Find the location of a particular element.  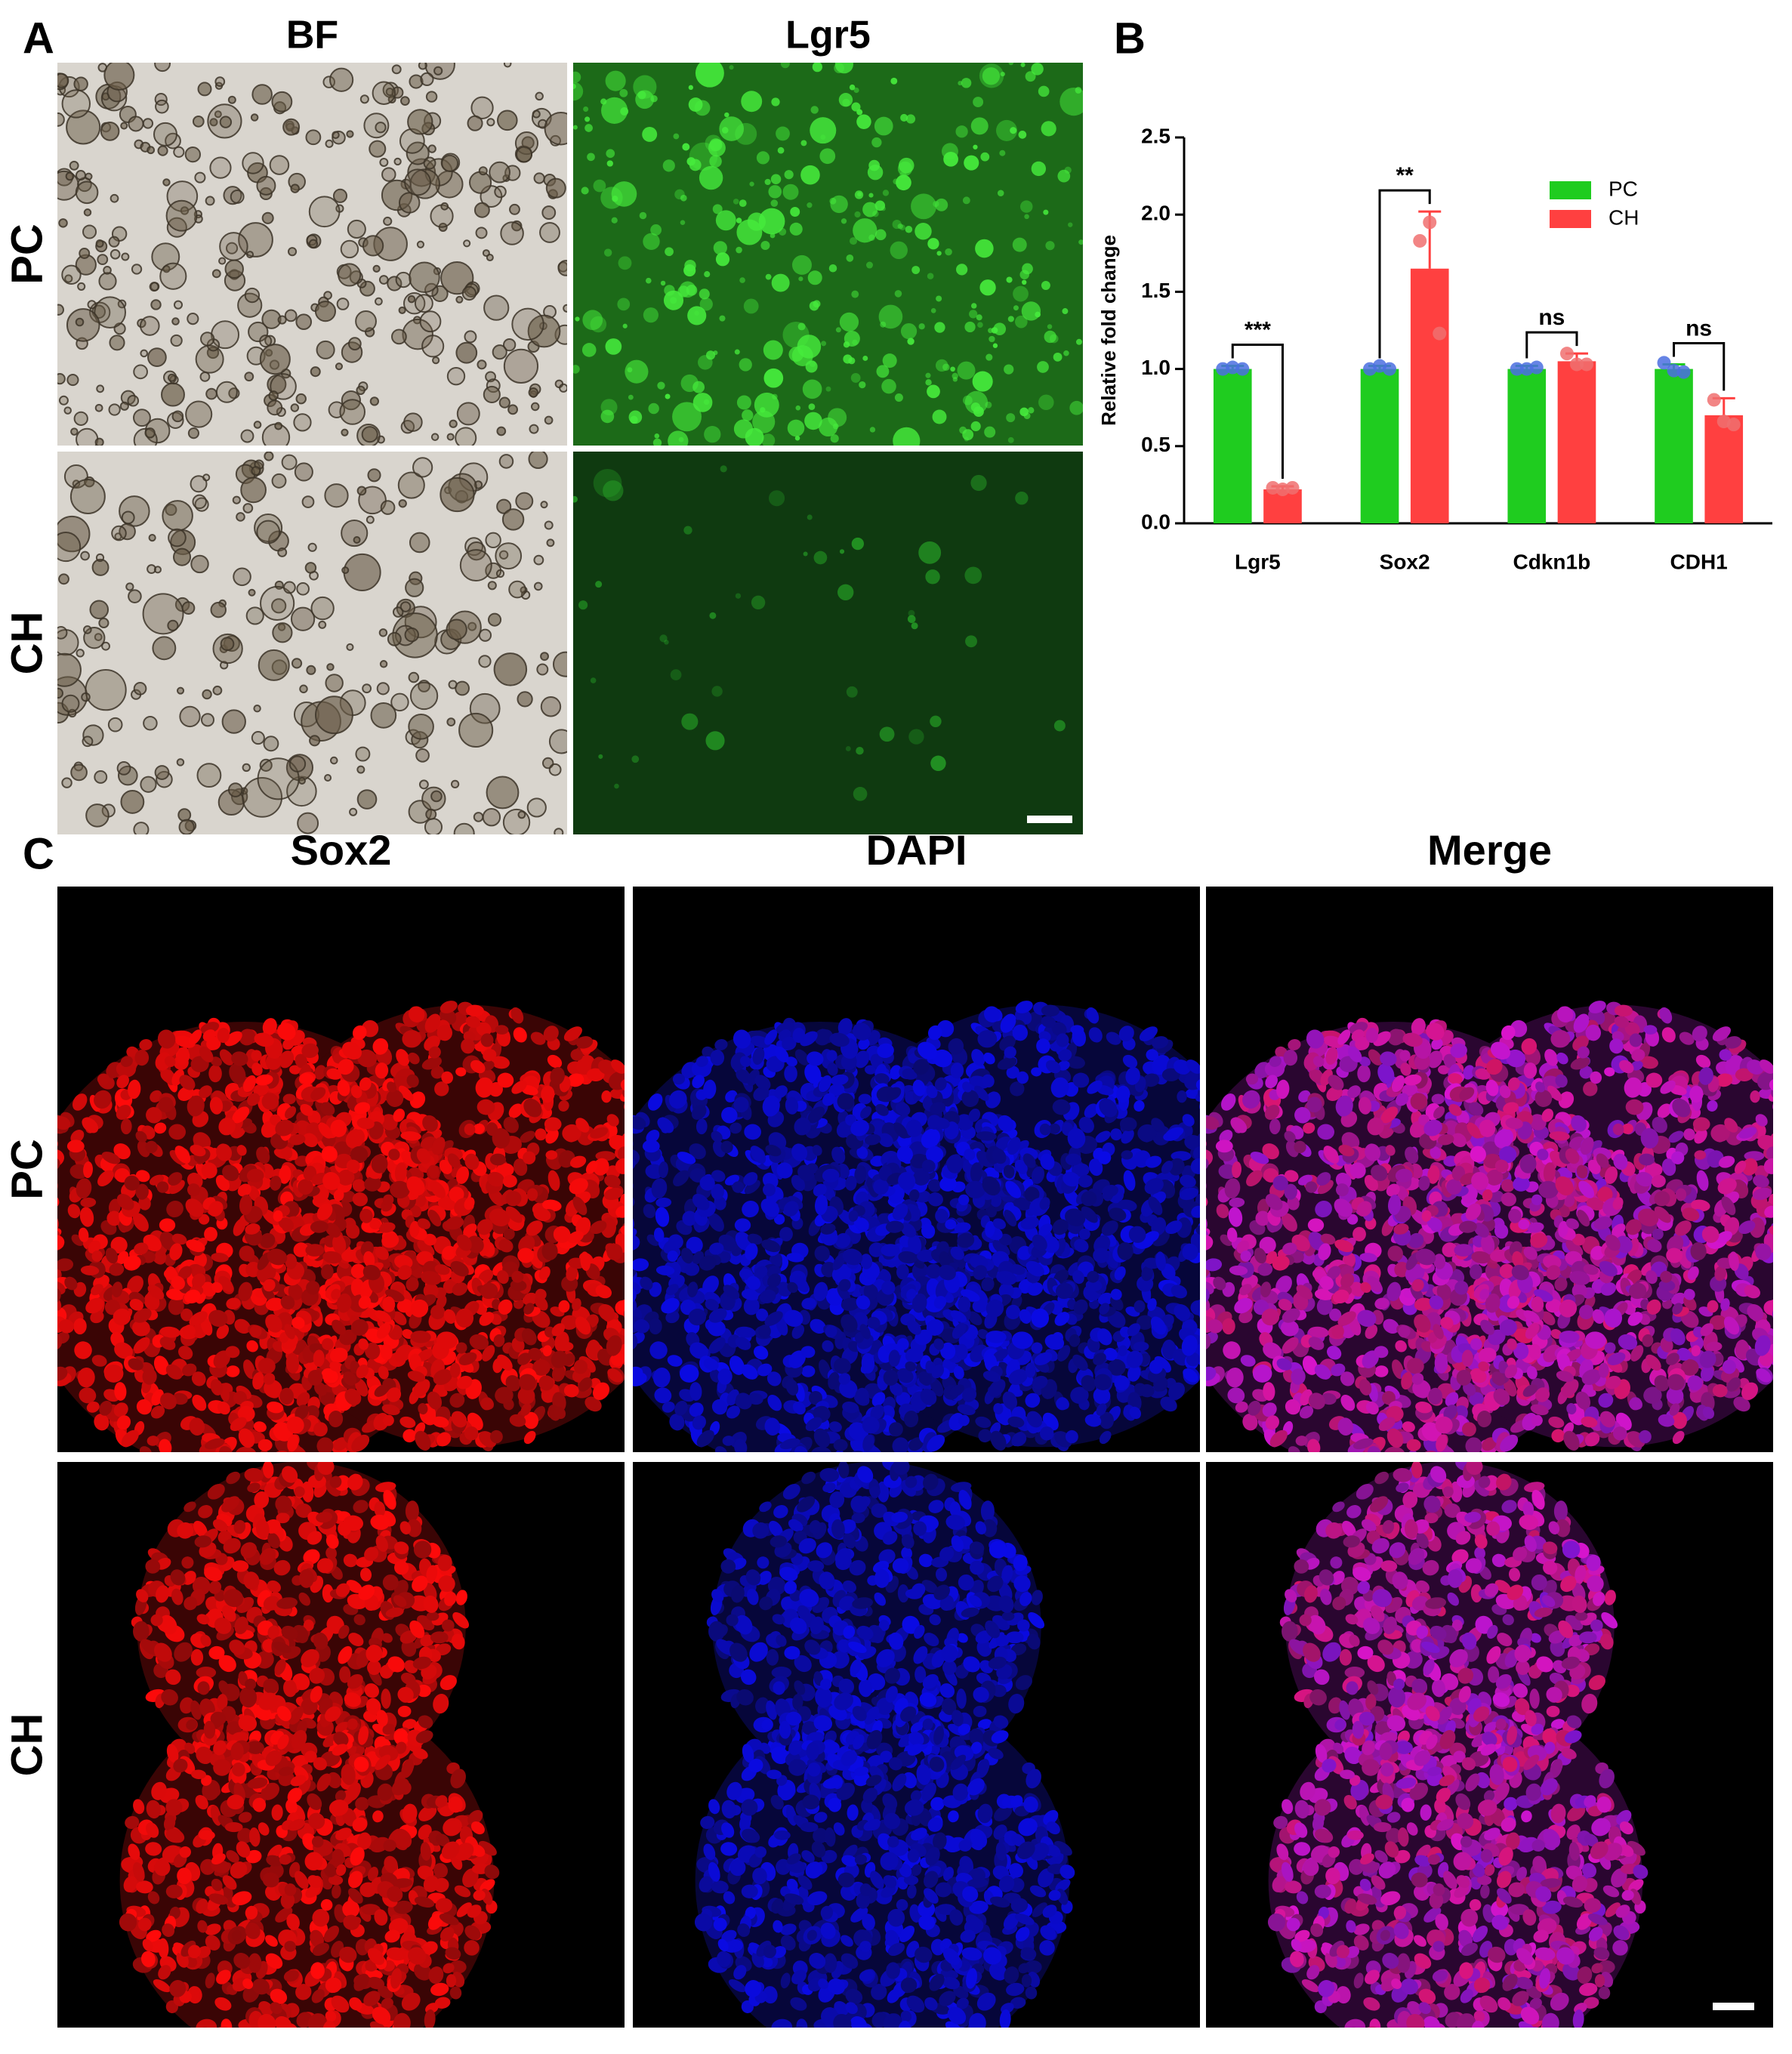

bar is located at coordinates (1724, 469).